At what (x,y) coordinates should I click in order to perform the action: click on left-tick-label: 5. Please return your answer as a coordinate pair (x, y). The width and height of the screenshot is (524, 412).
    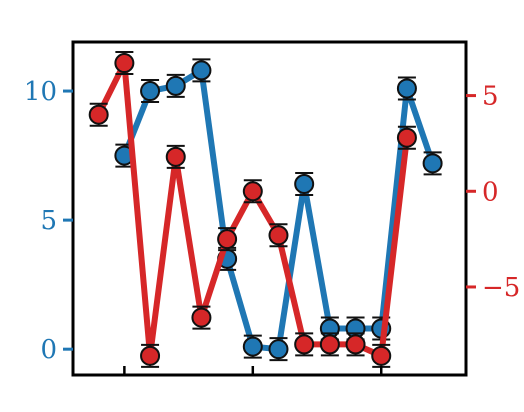
    Looking at the image, I should click on (48, 221).